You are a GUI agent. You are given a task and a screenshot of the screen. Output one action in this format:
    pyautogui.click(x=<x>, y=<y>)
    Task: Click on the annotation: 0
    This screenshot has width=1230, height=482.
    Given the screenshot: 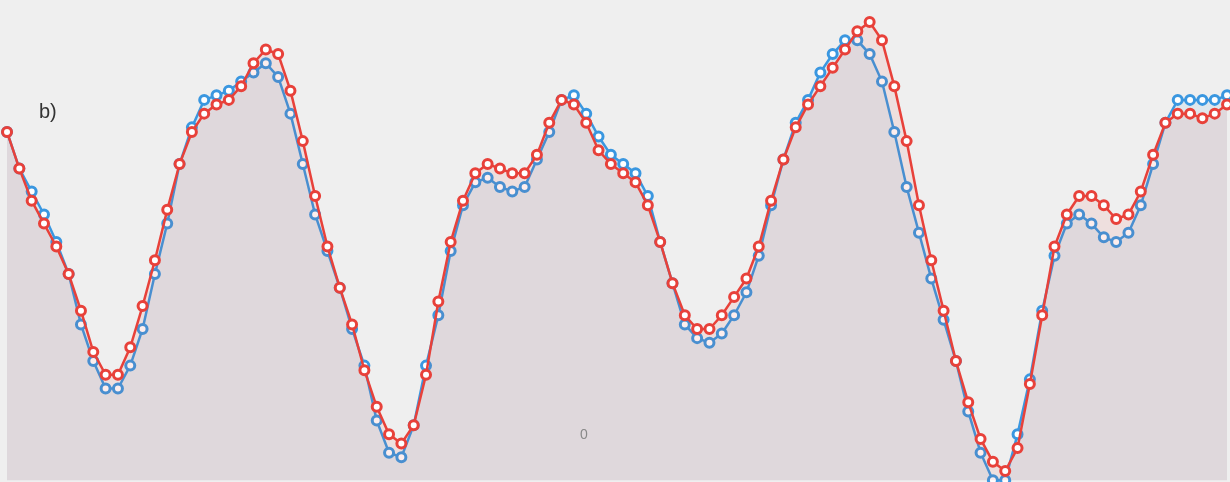 What is the action you would take?
    pyautogui.click(x=584, y=434)
    